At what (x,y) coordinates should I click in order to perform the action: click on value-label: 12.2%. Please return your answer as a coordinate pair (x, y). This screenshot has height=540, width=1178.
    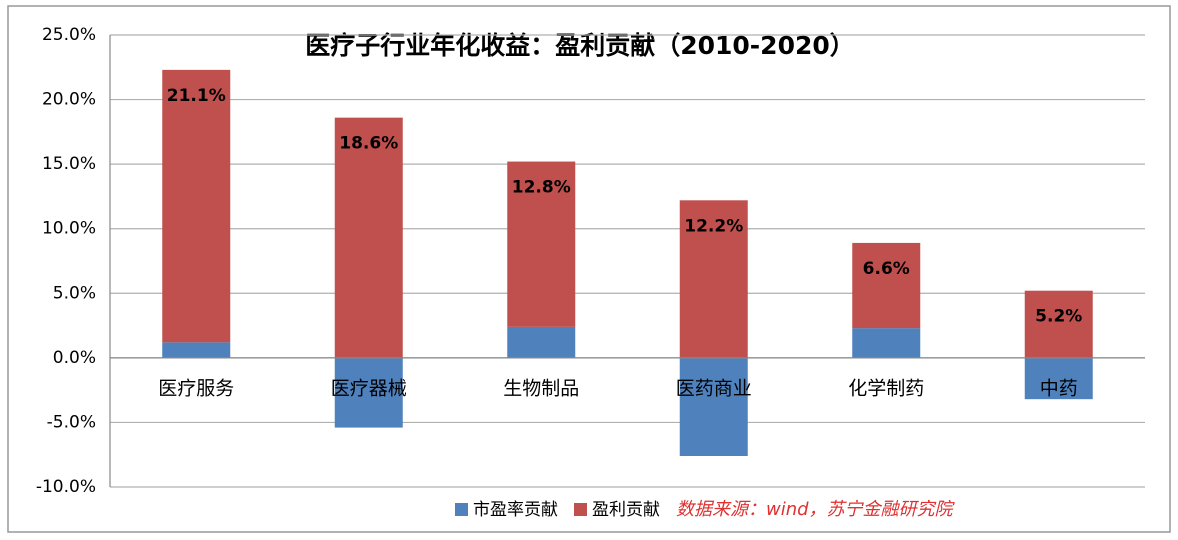
    Looking at the image, I should click on (713, 226).